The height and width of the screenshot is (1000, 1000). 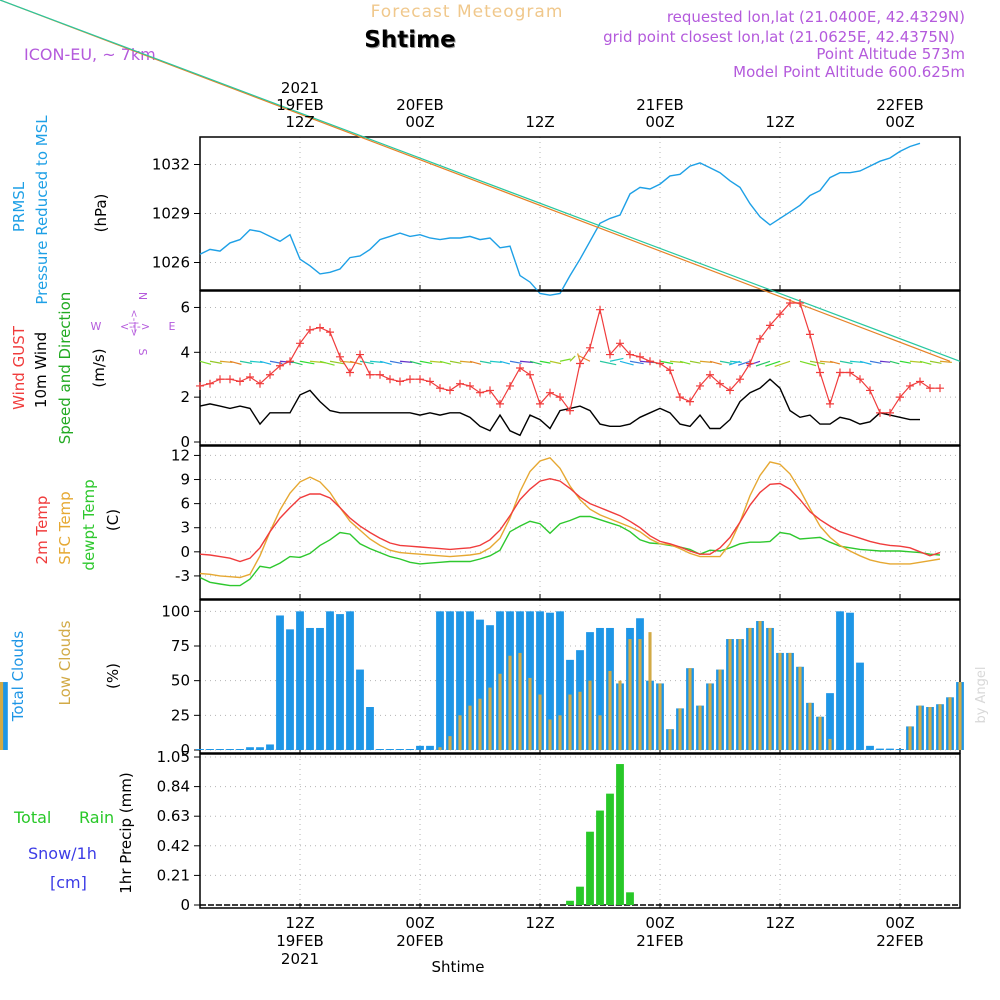 What do you see at coordinates (419, 941) in the screenshot?
I see `time-label-bottom: 20FEB` at bounding box center [419, 941].